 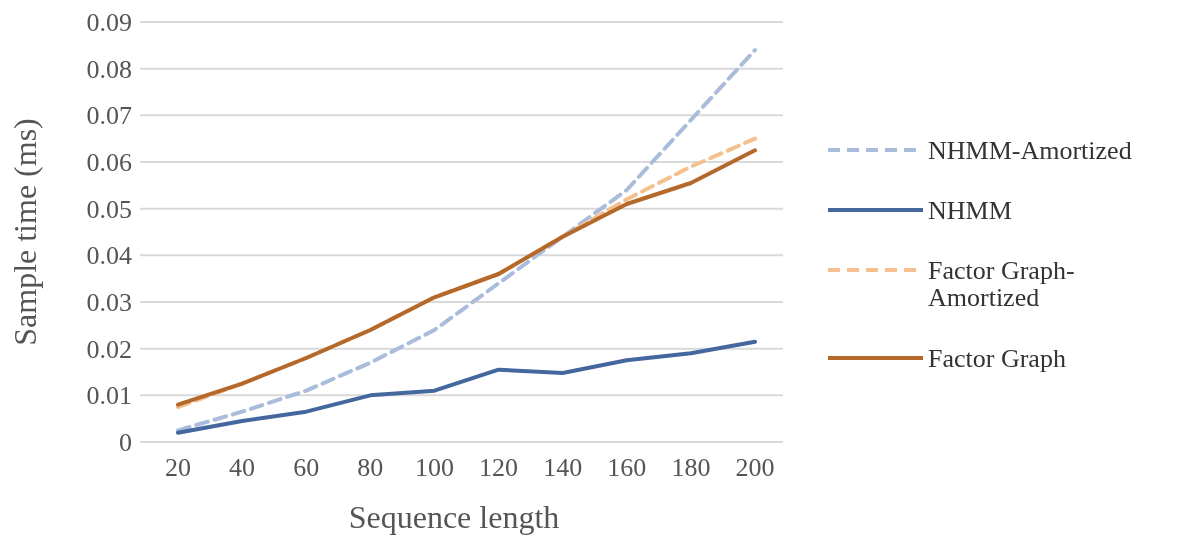 I want to click on y-tick-label: 0.09, so click(x=109, y=23).